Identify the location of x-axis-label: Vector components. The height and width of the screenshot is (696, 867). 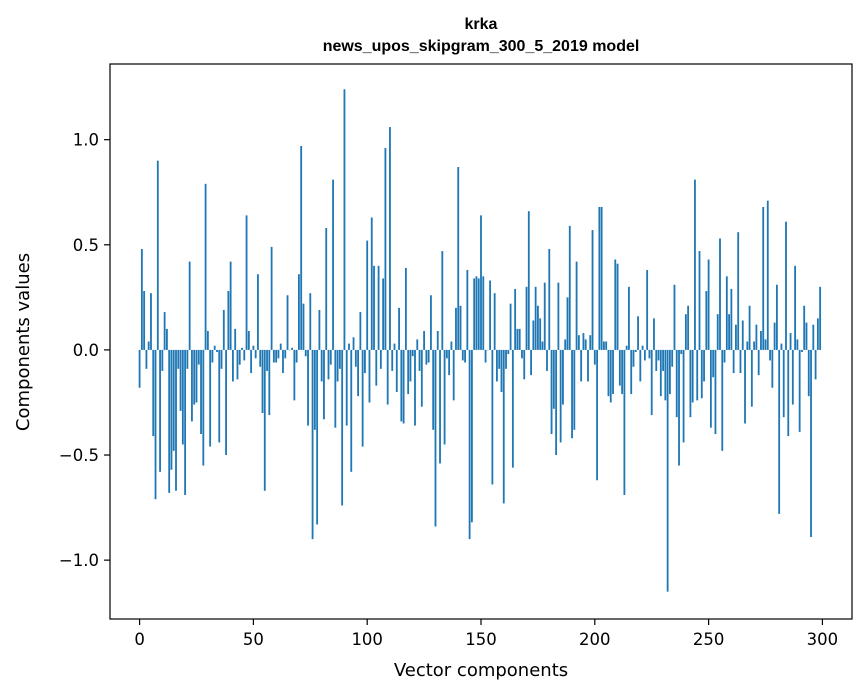
(481, 670).